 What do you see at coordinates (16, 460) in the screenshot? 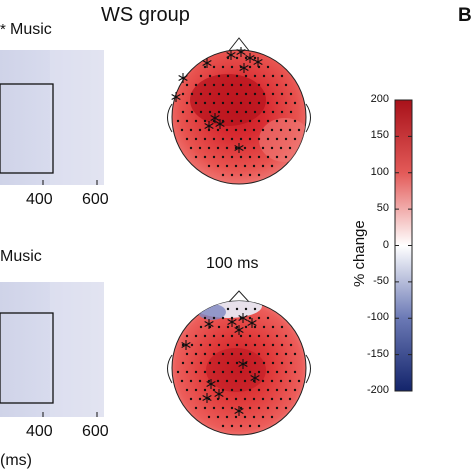
I see `x-axis-label: (ms)` at bounding box center [16, 460].